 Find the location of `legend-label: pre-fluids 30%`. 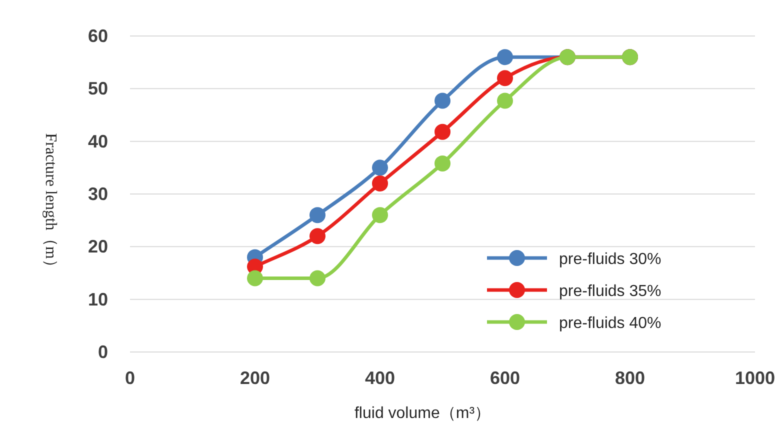

legend-label: pre-fluids 30% is located at coordinates (610, 259).